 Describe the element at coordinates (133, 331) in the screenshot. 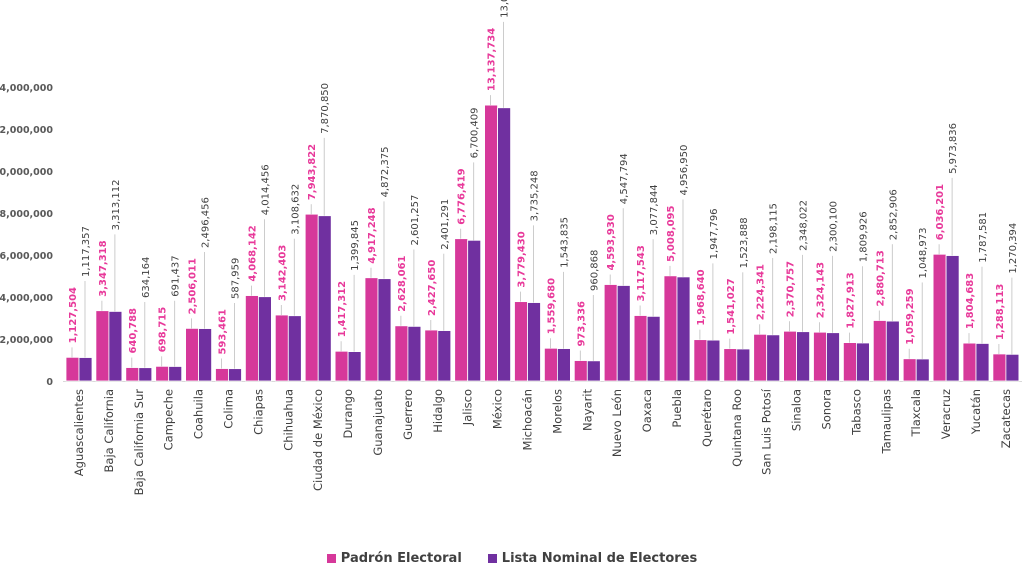

I see `data-label-padron: 640,788` at that location.